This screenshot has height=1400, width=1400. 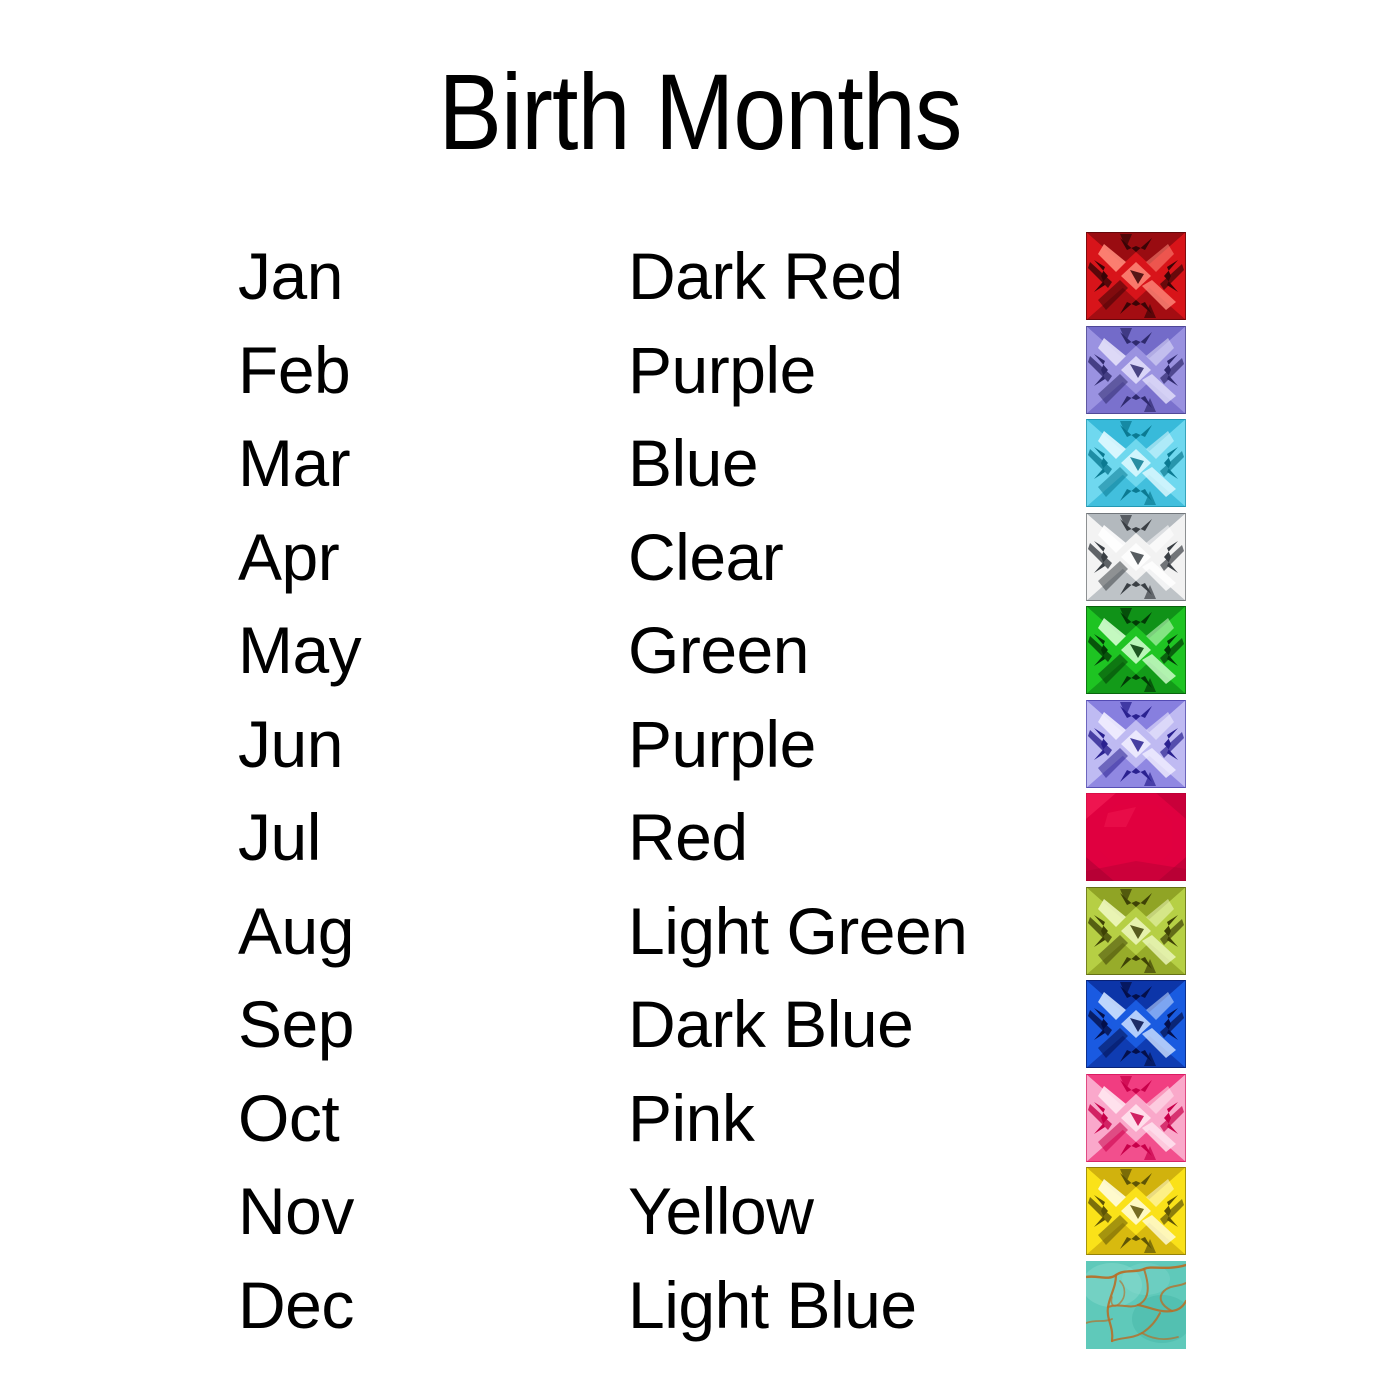 What do you see at coordinates (700, 111) in the screenshot?
I see `page-title: Birth Months` at bounding box center [700, 111].